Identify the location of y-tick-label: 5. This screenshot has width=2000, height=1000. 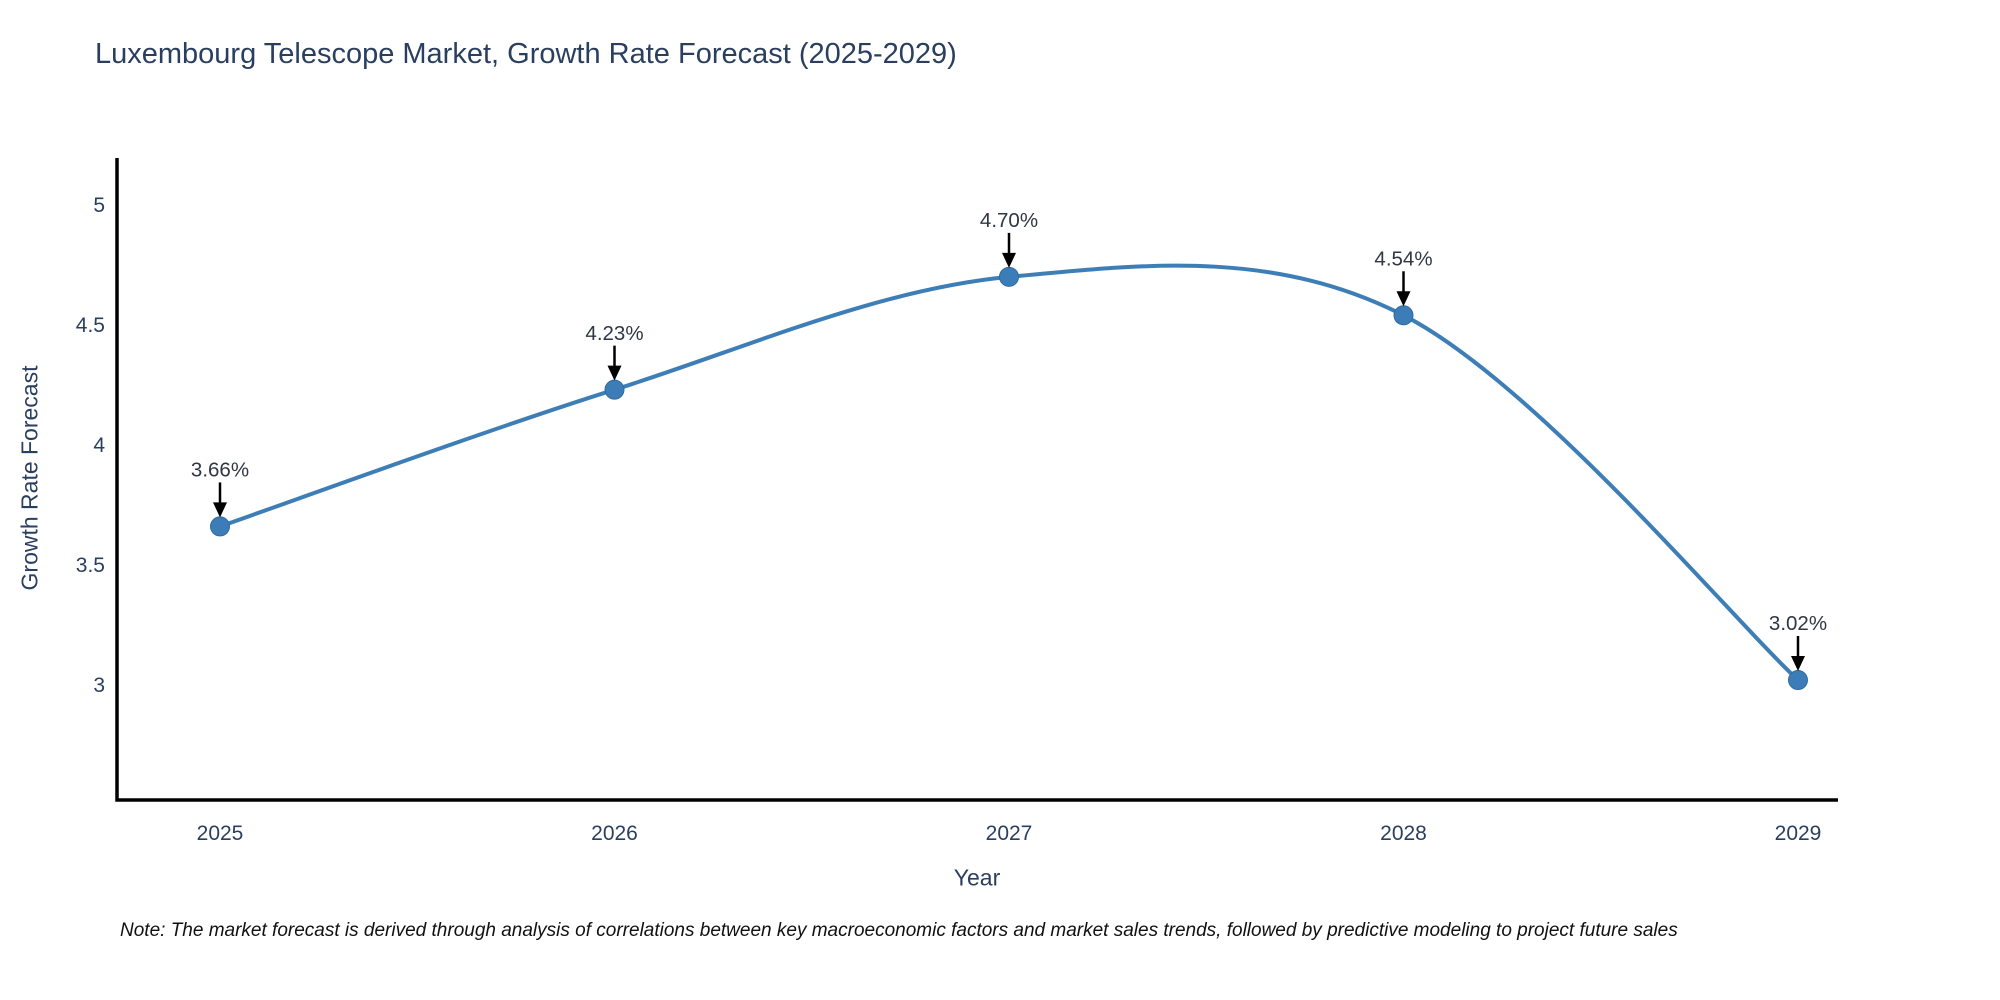
(99, 205).